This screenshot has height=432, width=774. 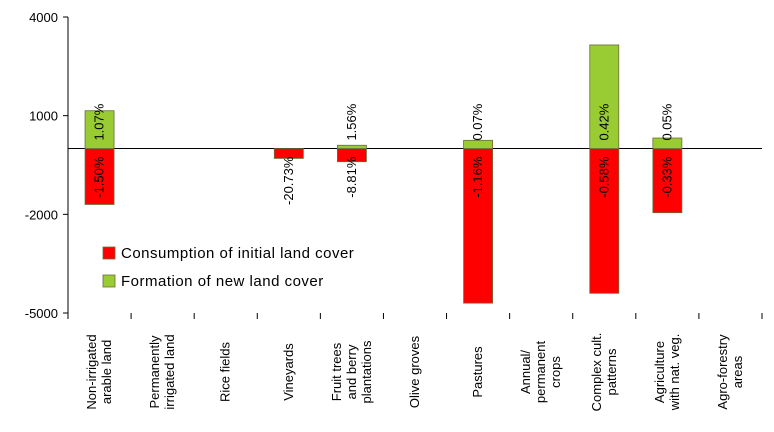 I want to click on category-label: Annual/permanent crops, so click(x=540, y=372).